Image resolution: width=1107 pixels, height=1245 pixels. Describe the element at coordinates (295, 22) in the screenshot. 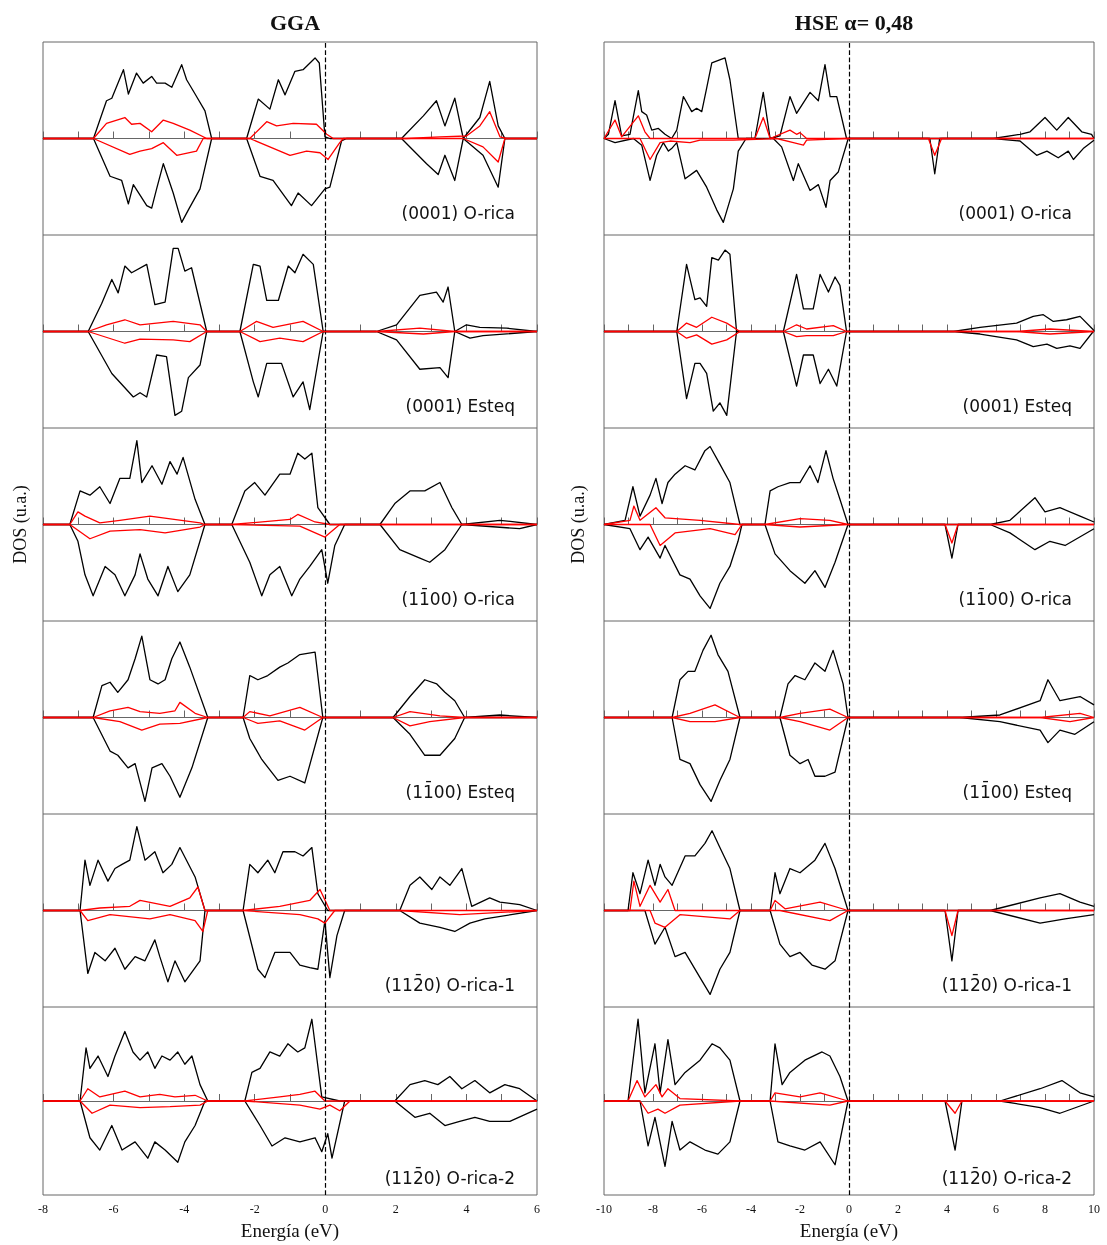

I see `chart-title: GGA` at that location.